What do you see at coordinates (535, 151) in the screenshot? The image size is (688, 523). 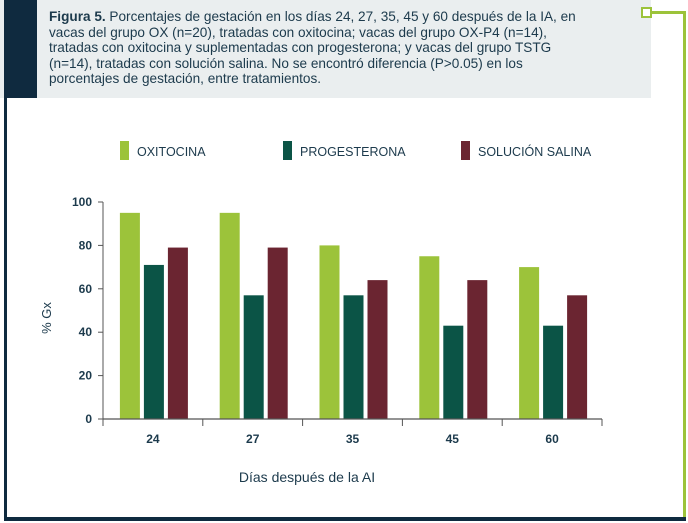 I see `legend-label: SOLUCIÓN SALINA` at bounding box center [535, 151].